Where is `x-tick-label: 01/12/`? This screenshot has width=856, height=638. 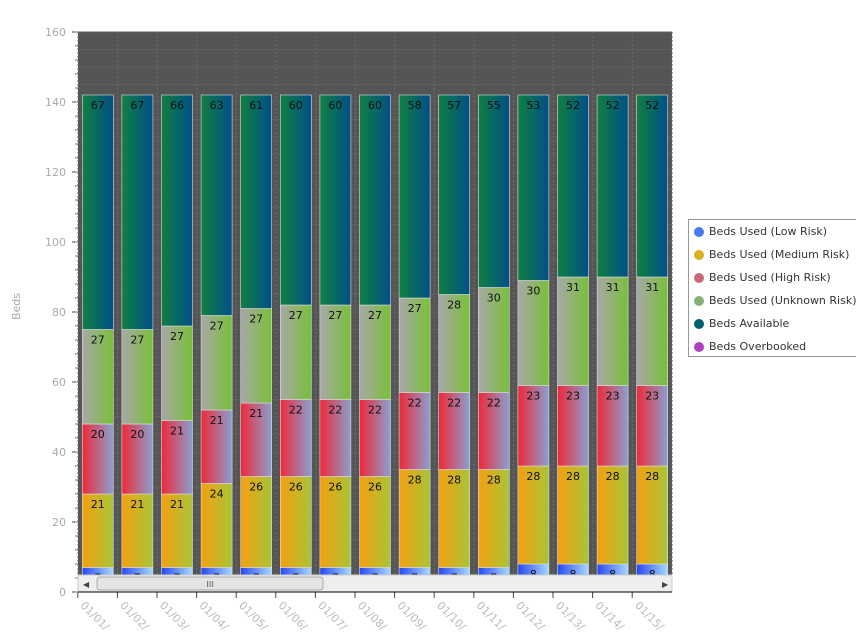
x-tick-label: 01/12/ is located at coordinates (530, 616).